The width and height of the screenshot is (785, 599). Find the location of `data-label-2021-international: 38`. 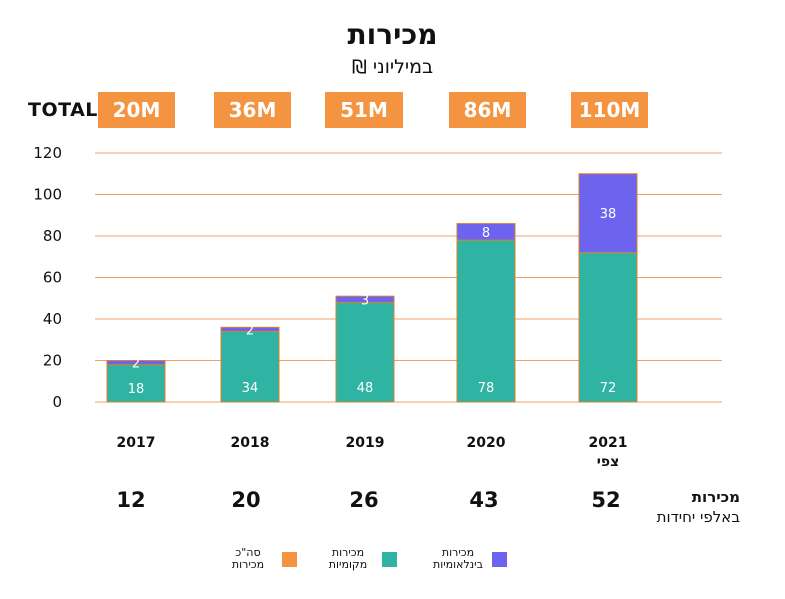

data-label-2021-international: 38 is located at coordinates (608, 214).